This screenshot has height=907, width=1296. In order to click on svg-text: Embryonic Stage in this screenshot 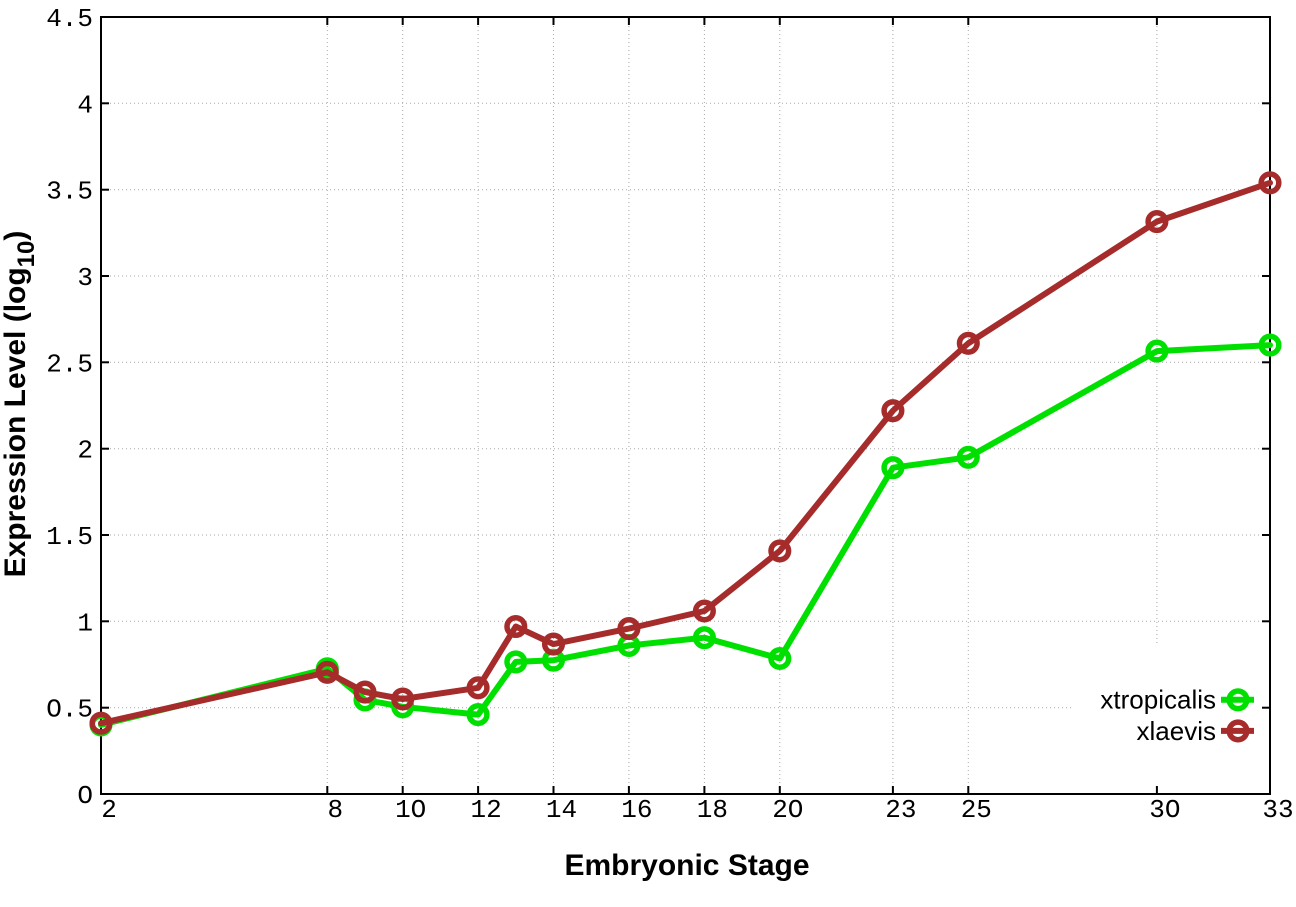, I will do `click(686, 865)`.